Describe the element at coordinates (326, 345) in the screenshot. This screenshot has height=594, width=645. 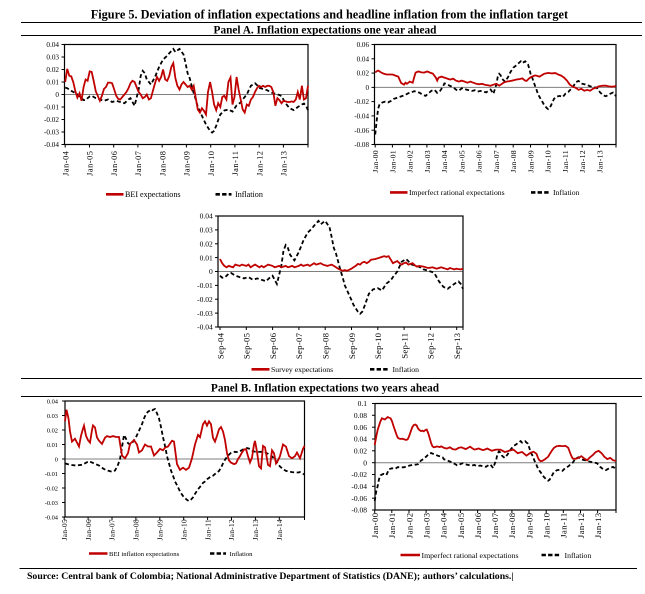
I see `svg-text: Sep-08` at that location.